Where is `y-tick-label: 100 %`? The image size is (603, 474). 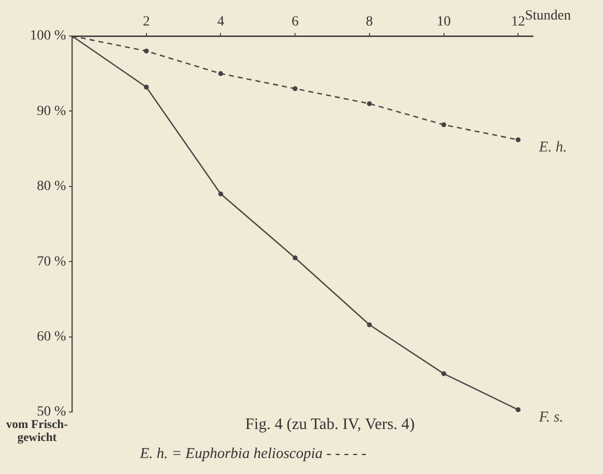 y-tick-label: 100 % is located at coordinates (48, 36).